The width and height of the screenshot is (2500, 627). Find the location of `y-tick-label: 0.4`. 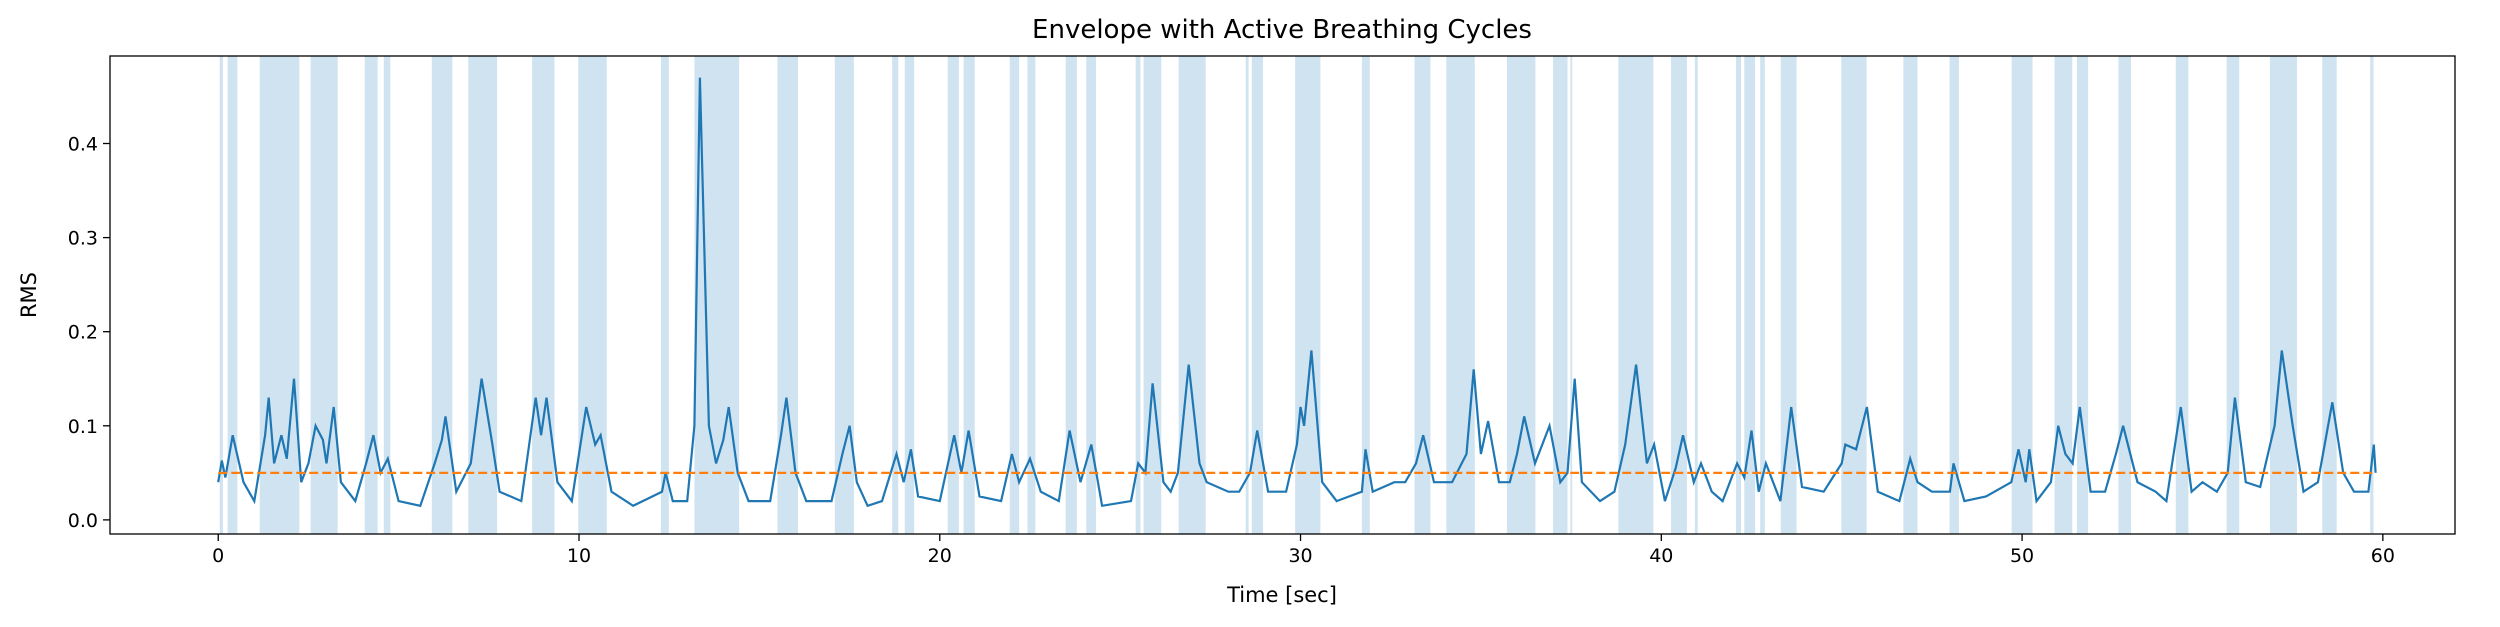

y-tick-label: 0.4 is located at coordinates (83, 145).